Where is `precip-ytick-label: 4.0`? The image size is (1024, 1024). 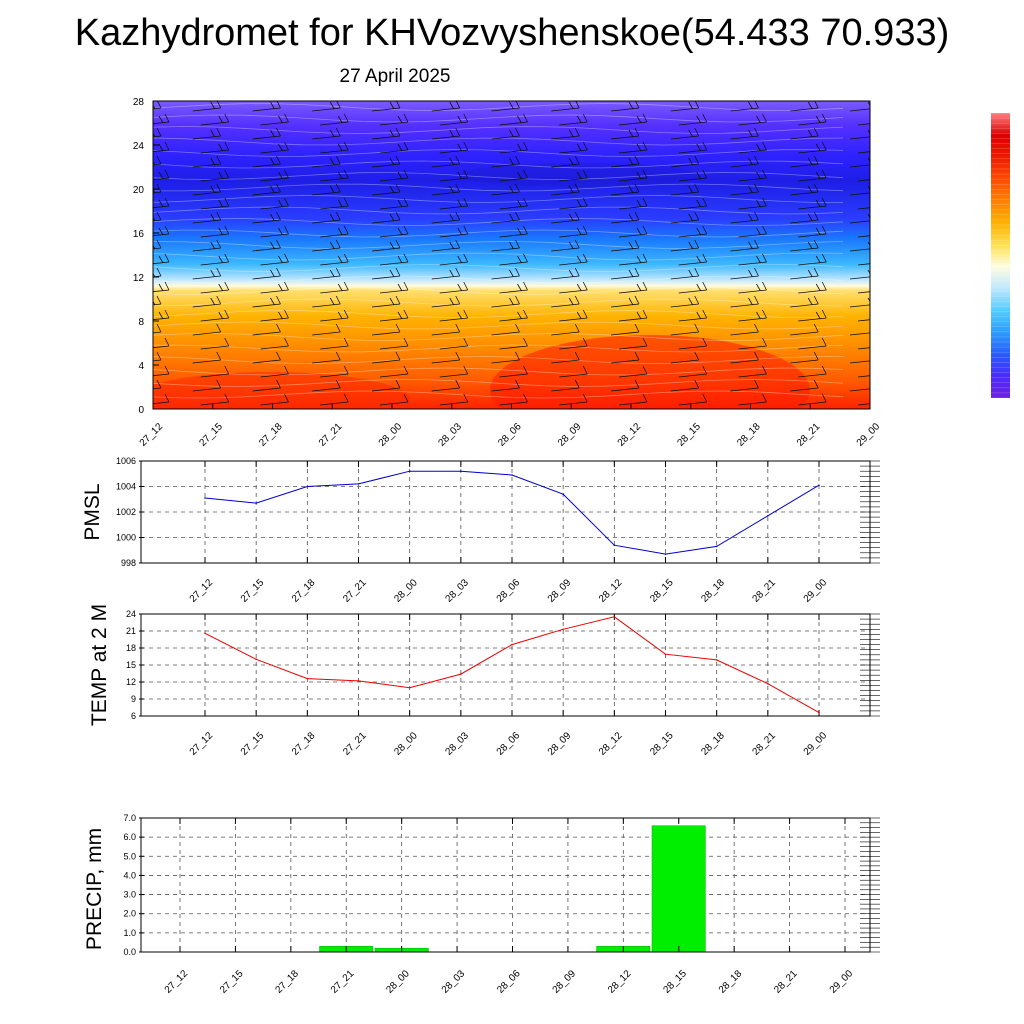 precip-ytick-label: 4.0 is located at coordinates (129, 875).